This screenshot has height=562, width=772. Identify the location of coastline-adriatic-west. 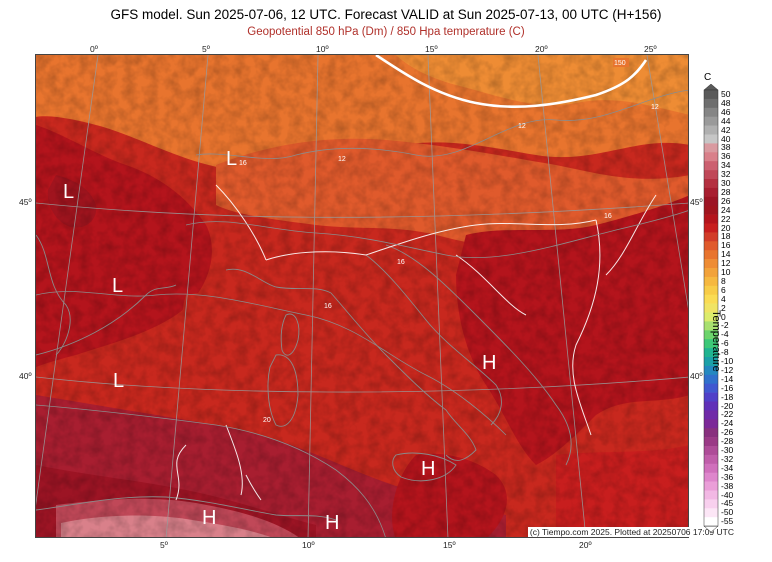
(433, 340).